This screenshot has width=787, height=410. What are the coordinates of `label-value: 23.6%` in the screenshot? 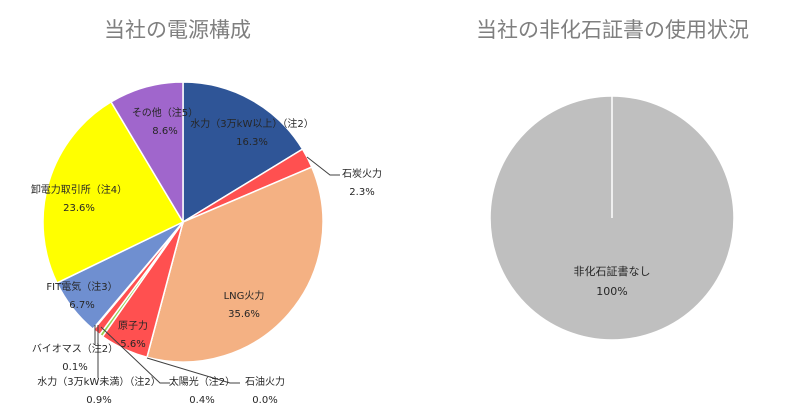 It's located at (79, 208).